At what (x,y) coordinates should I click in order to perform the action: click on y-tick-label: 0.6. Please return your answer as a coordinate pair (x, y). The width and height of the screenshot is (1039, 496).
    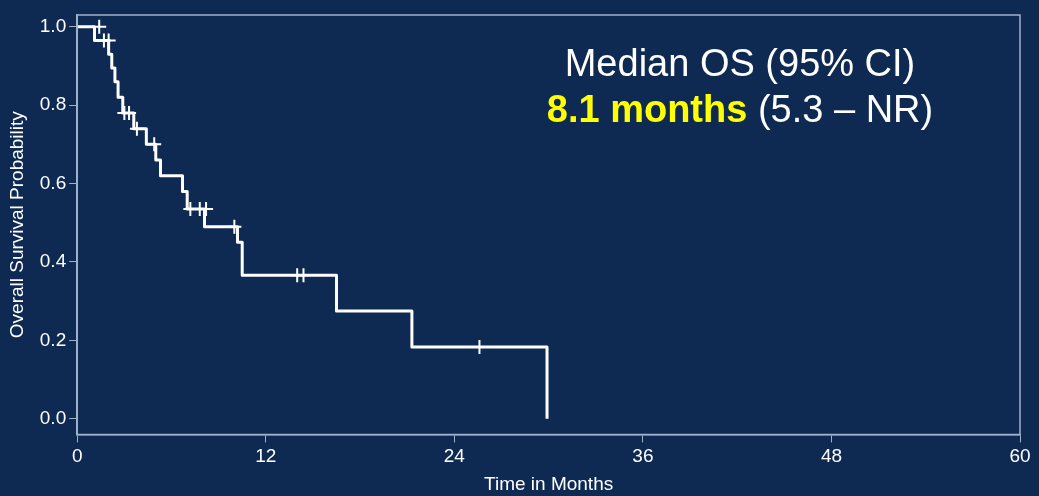
    Looking at the image, I should click on (53, 182).